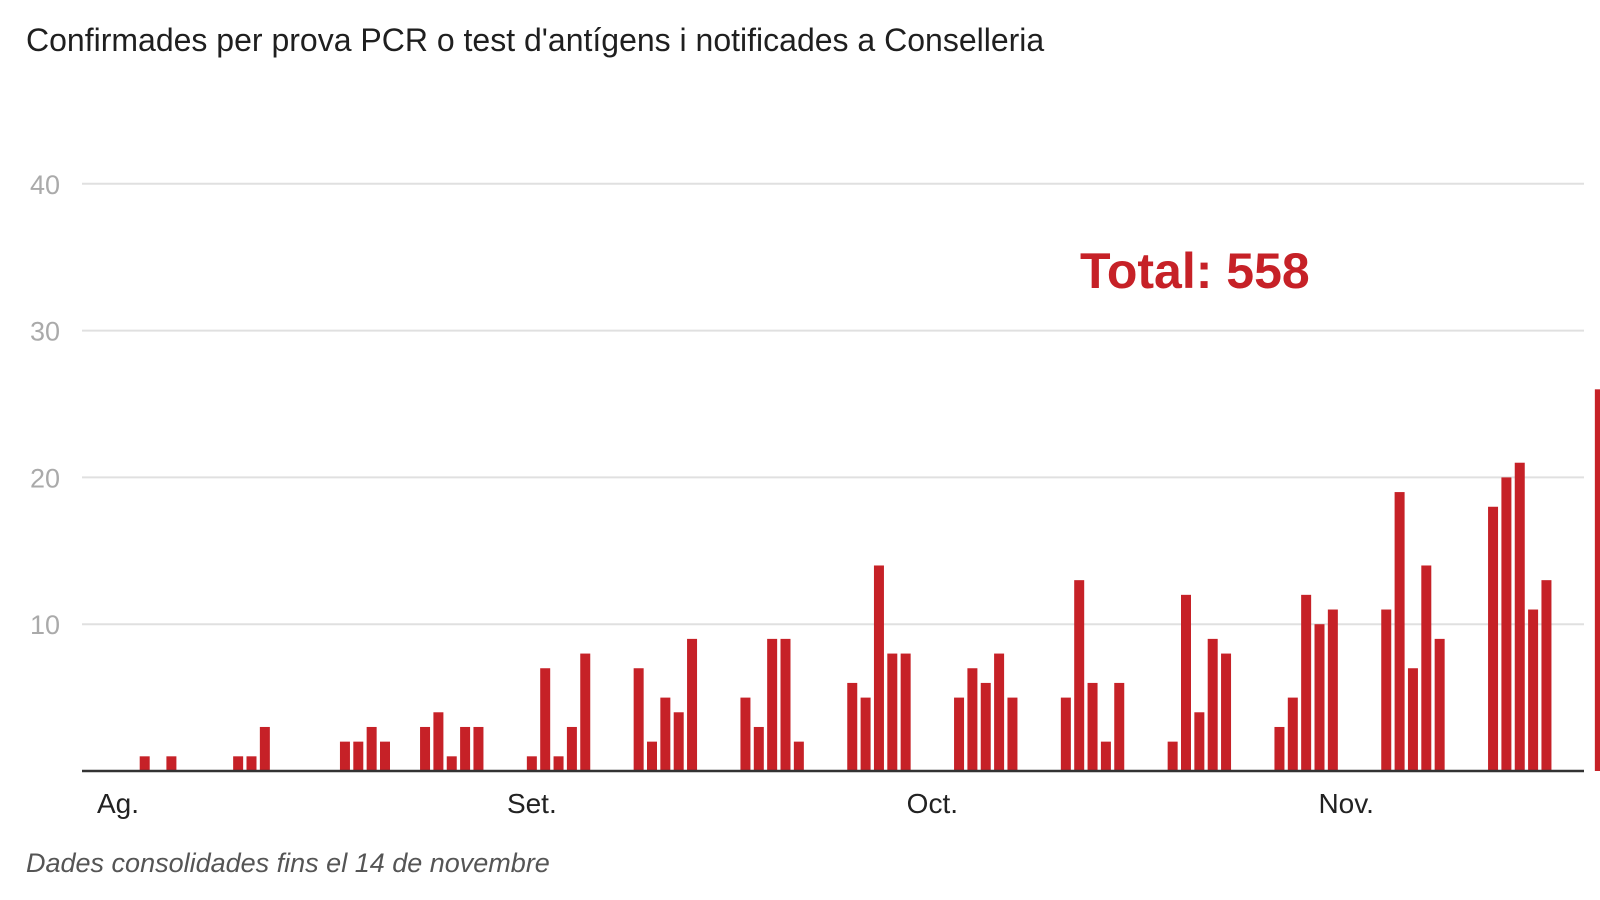 This screenshot has width=1600, height=900. I want to click on y-tick-label: 40, so click(45, 185).